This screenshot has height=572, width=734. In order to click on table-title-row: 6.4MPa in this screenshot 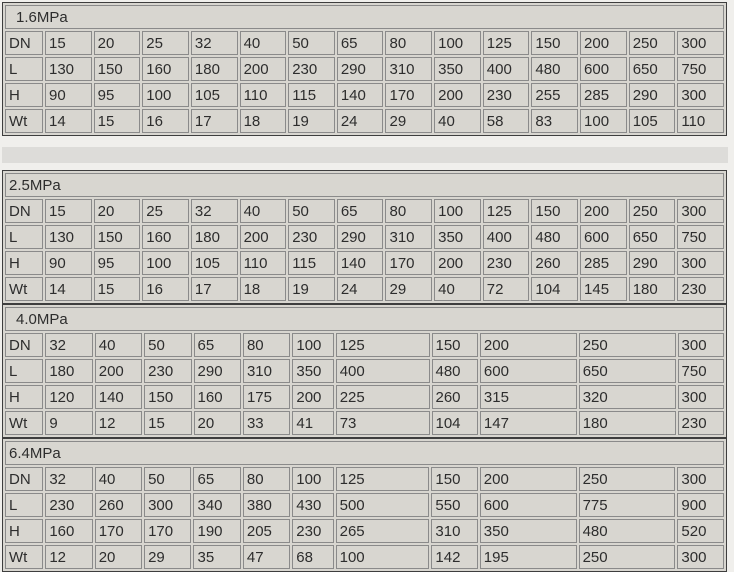, I will do `click(364, 453)`.